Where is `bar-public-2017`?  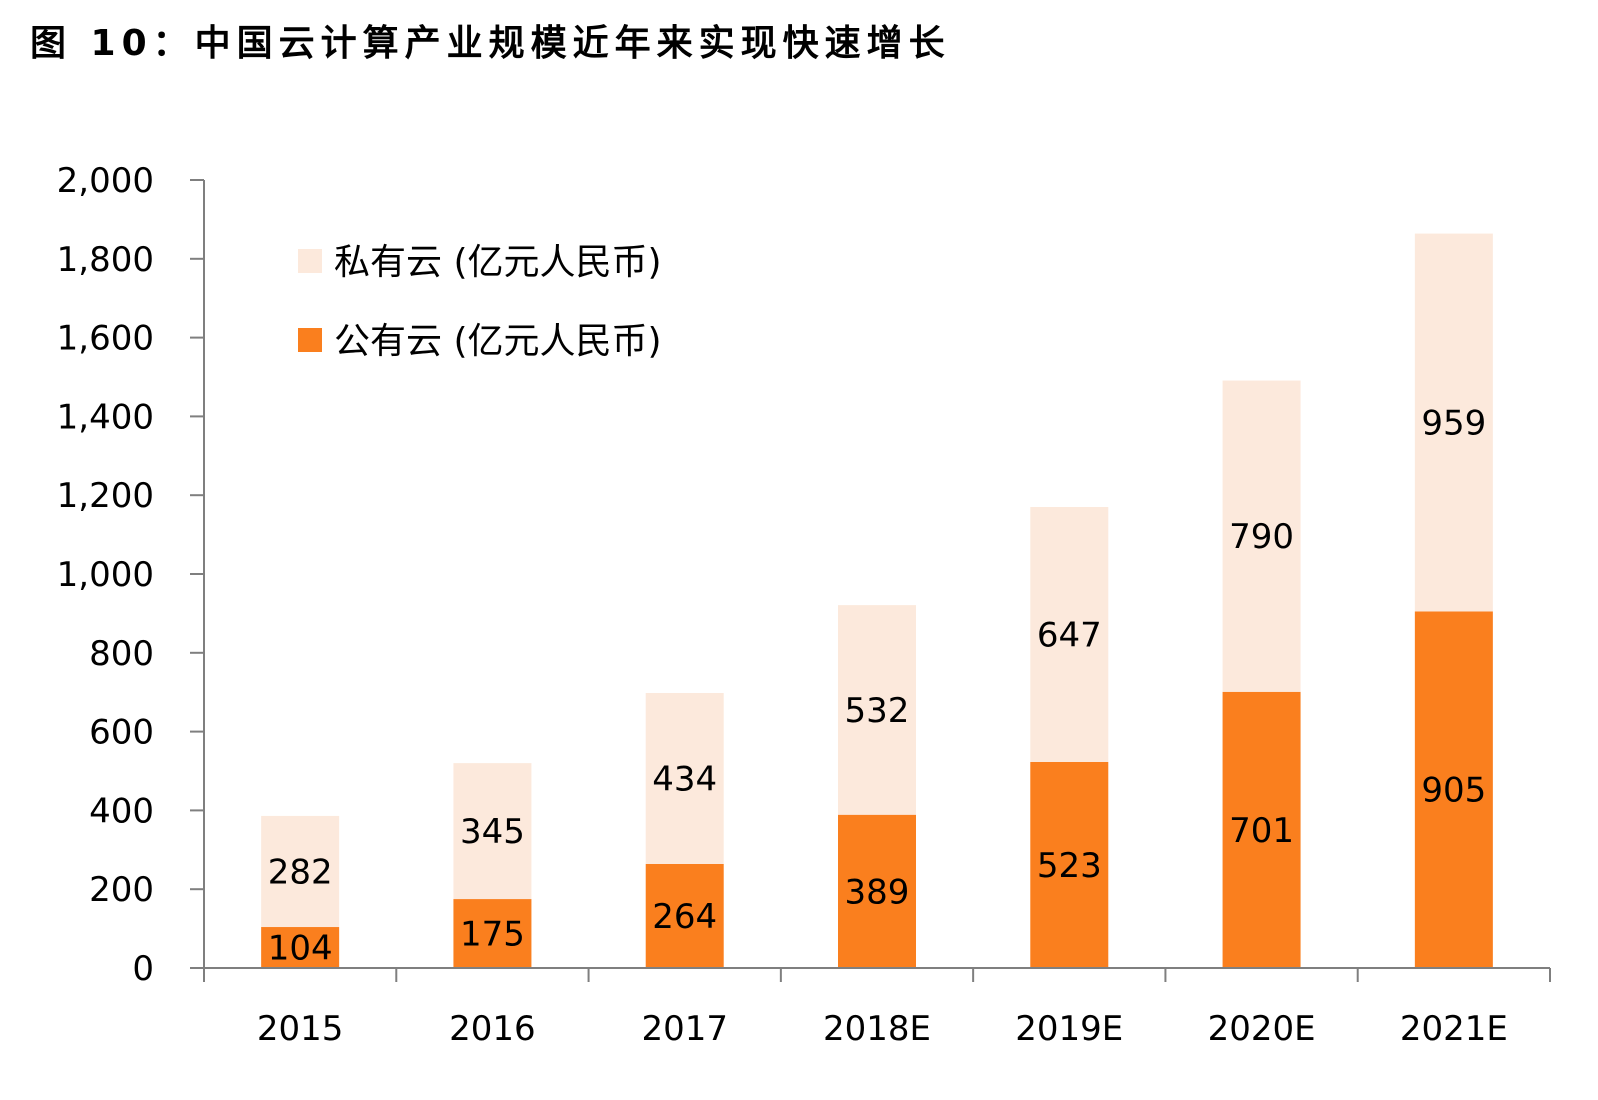 bar-public-2017 is located at coordinates (684, 915).